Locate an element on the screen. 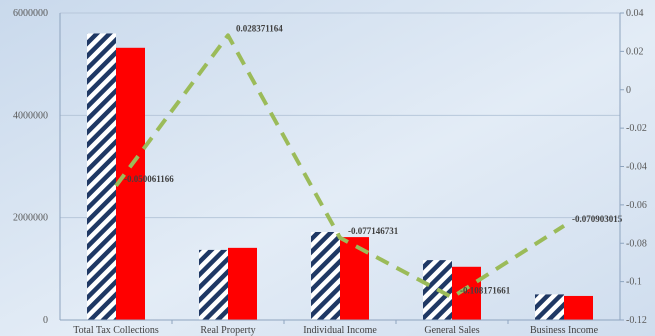 The image size is (655, 336). y2-tick-label: -0.12 is located at coordinates (636, 320).